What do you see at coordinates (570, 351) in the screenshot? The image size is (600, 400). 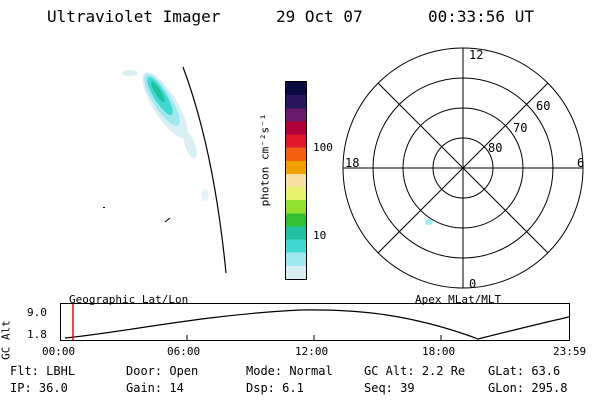 I see `timeline-xtick-4: 23:59` at bounding box center [570, 351].